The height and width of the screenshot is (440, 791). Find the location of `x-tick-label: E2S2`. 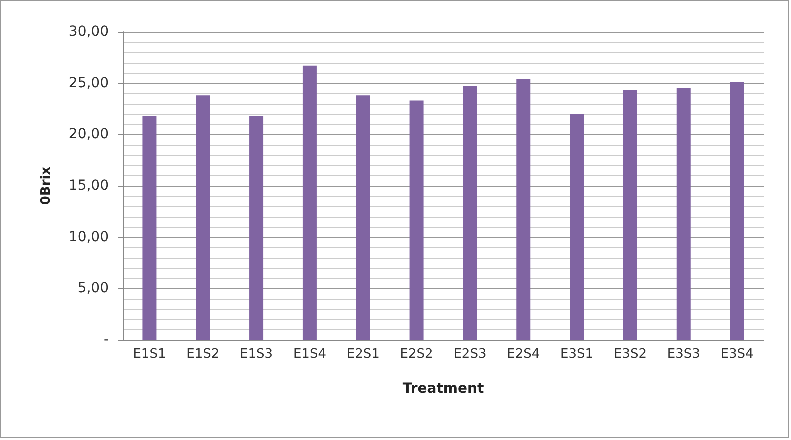

x-tick-label: E2S2 is located at coordinates (417, 354).